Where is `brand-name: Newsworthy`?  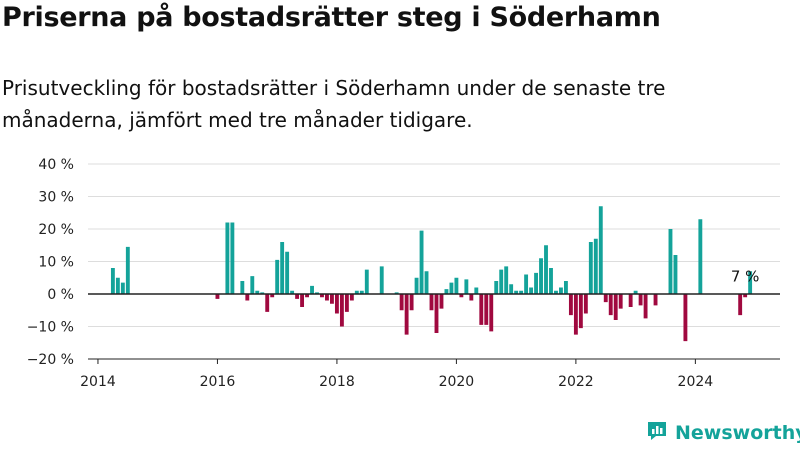
brand-name: Newsworthy is located at coordinates (737, 433).